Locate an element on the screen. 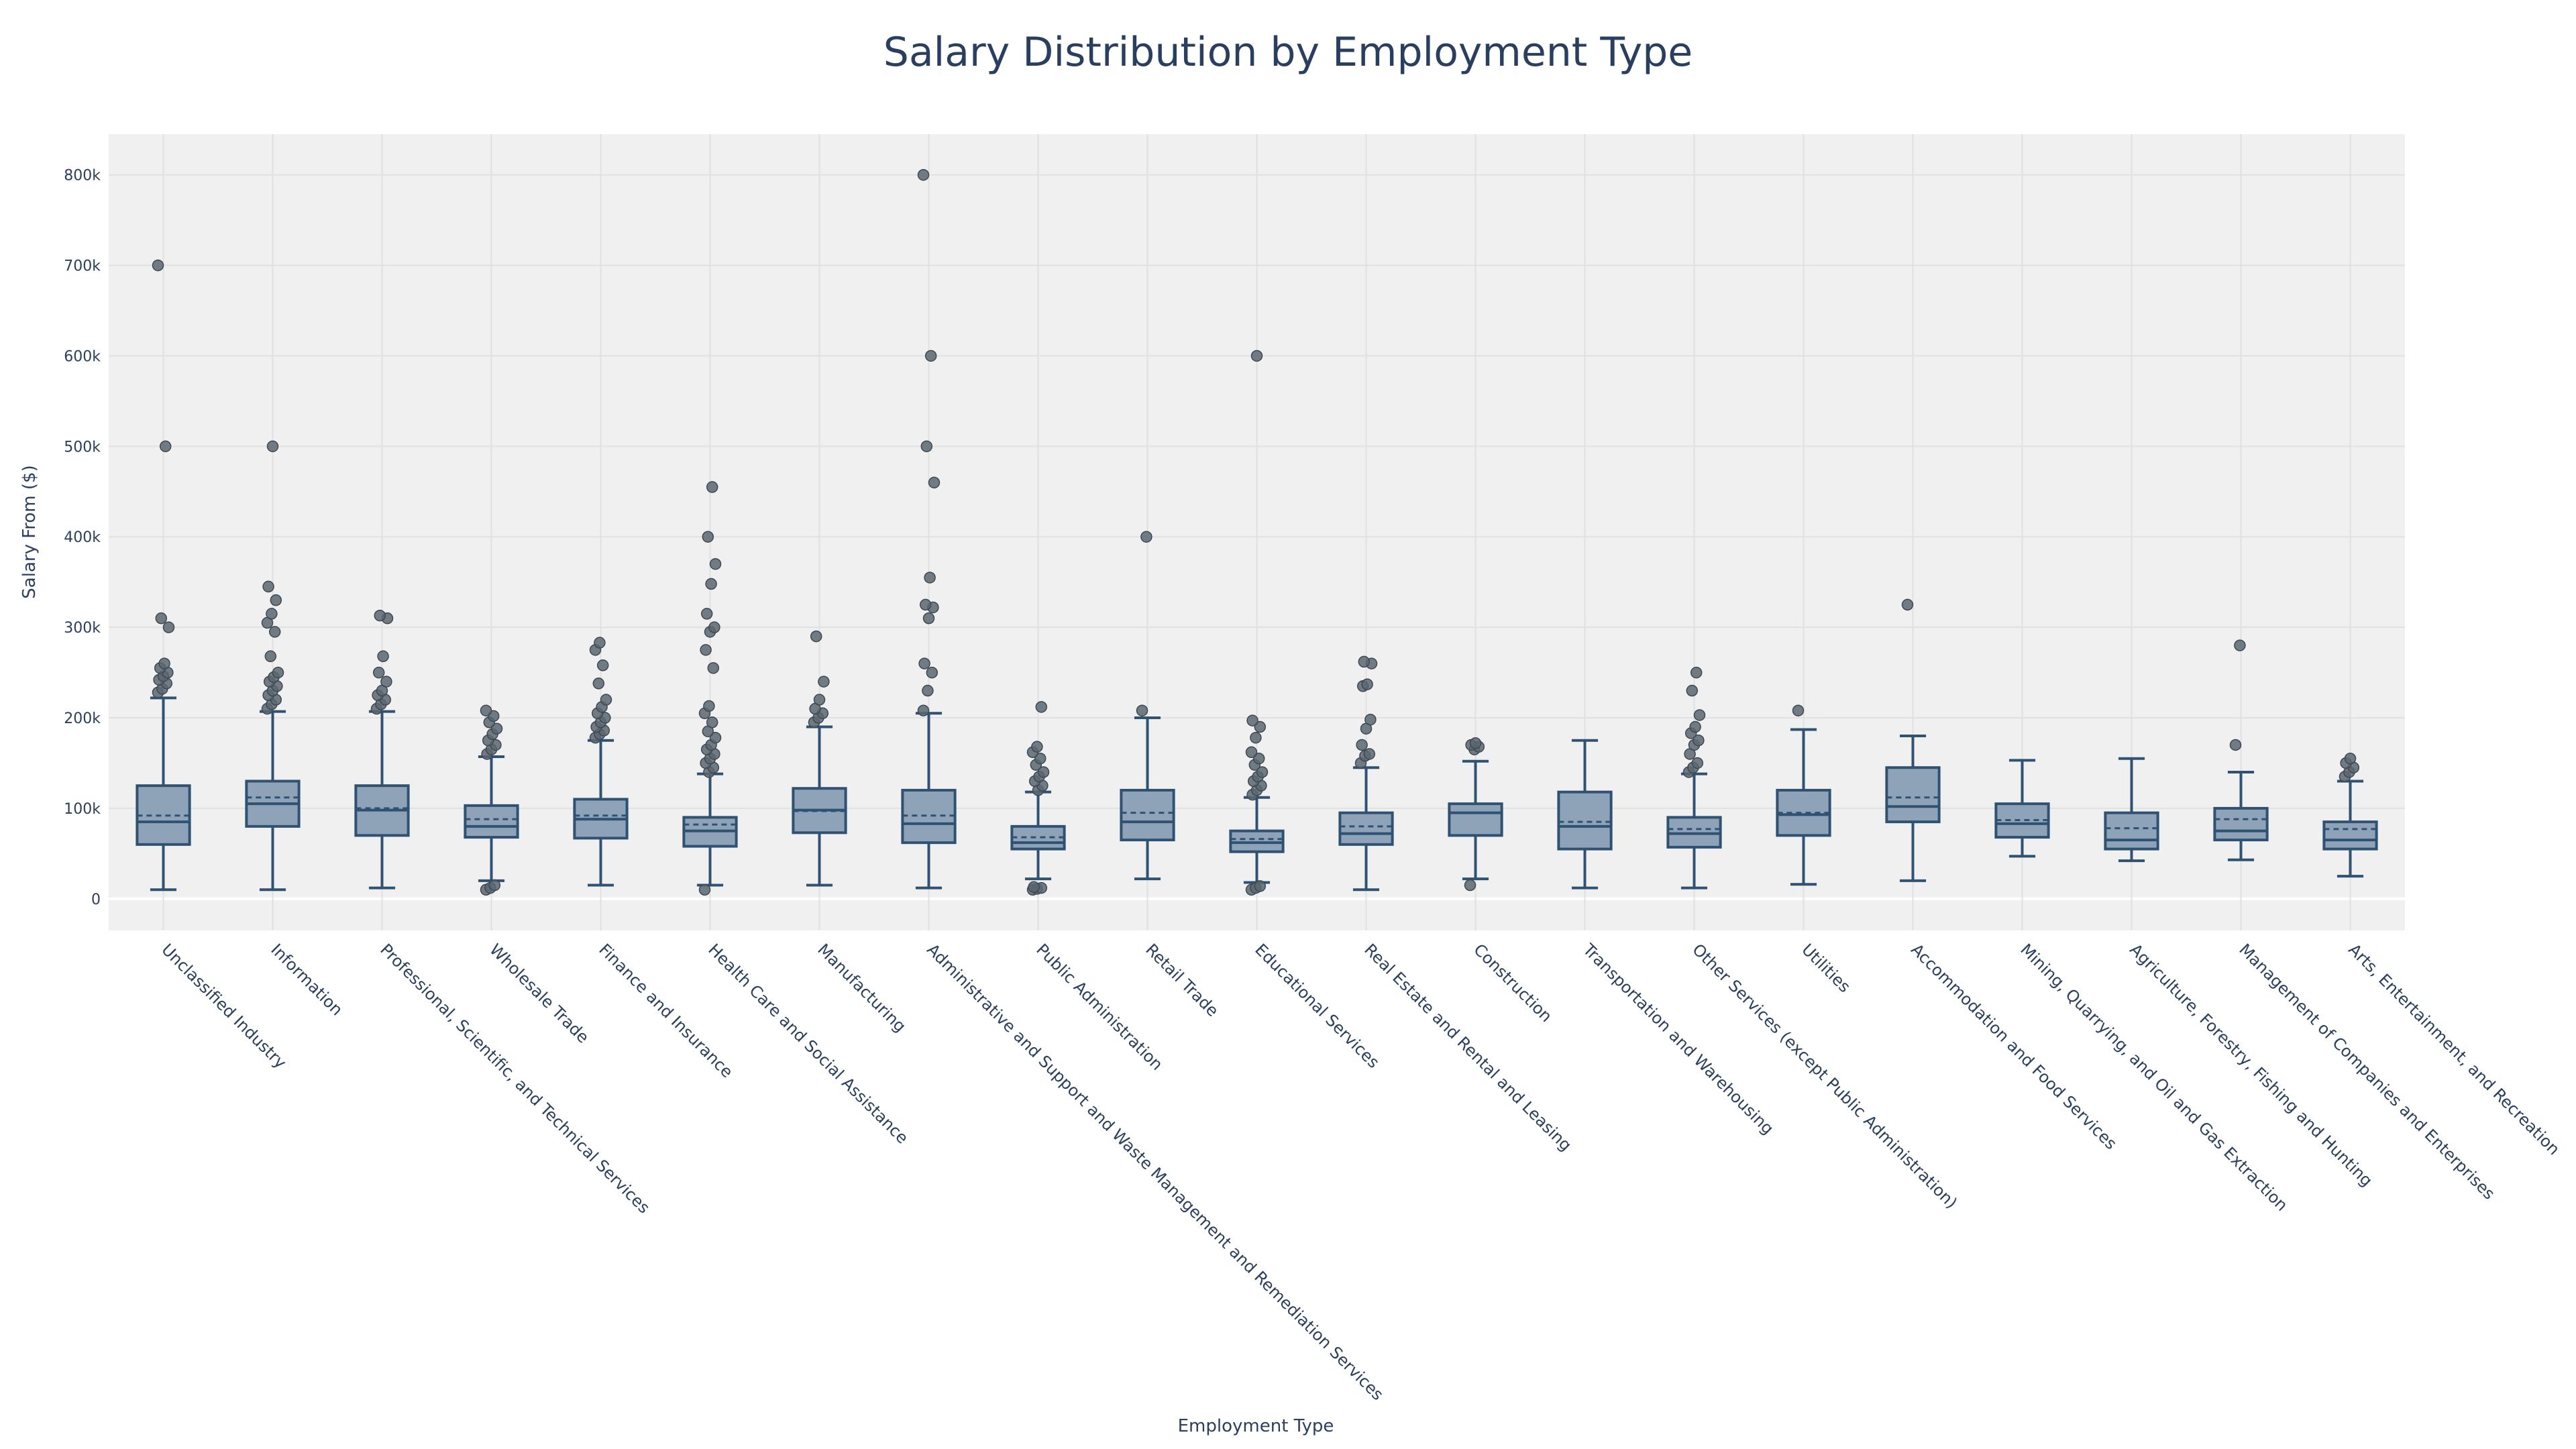  x-category-label: Public Administration is located at coordinates (1099, 1007).